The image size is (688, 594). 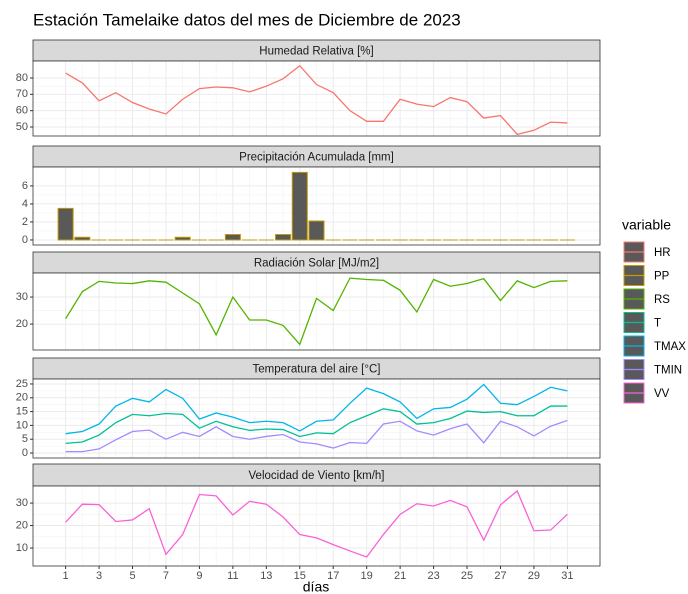 I want to click on x-tick-label: 1, so click(x=66, y=576).